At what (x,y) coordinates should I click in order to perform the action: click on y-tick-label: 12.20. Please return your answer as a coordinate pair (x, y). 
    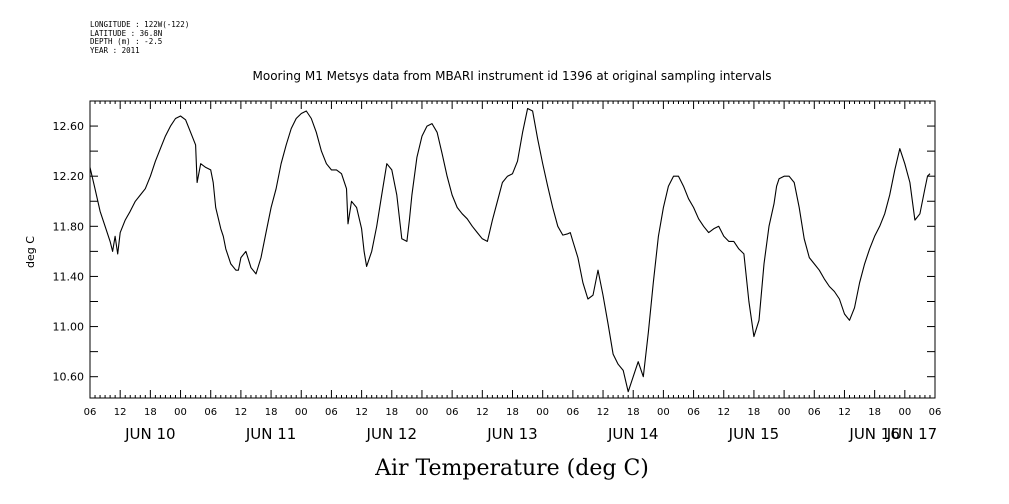
    Looking at the image, I should click on (69, 176).